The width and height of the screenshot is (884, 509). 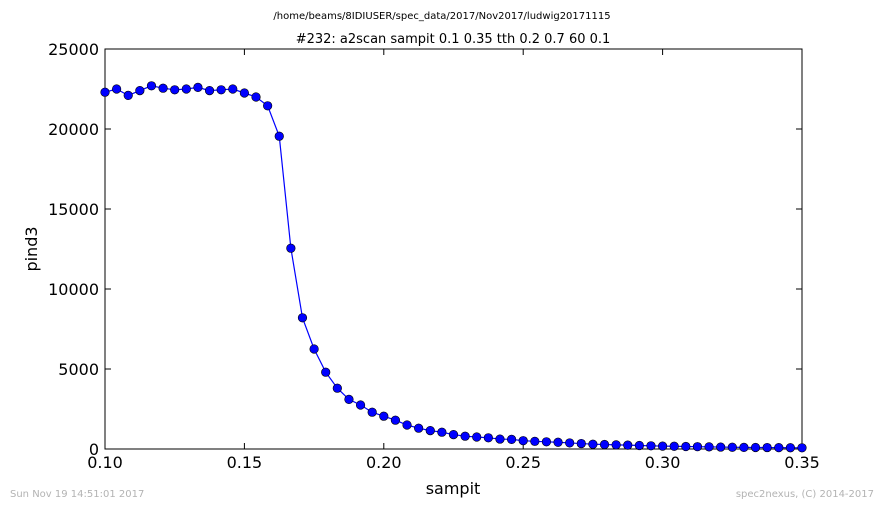 What do you see at coordinates (73, 209) in the screenshot?
I see `y-tick-label: 15000` at bounding box center [73, 209].